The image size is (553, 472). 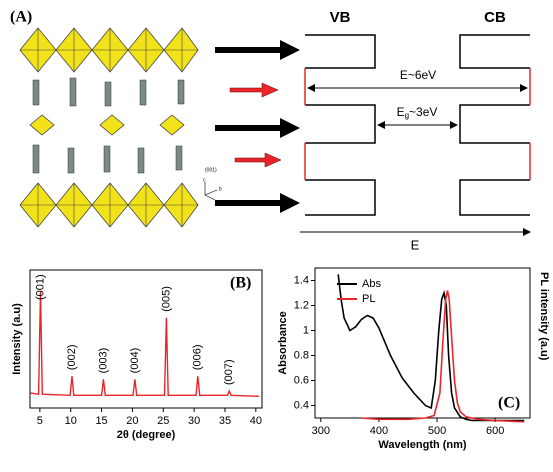 I want to click on y-axis-label: Absorbance, so click(x=283, y=343).